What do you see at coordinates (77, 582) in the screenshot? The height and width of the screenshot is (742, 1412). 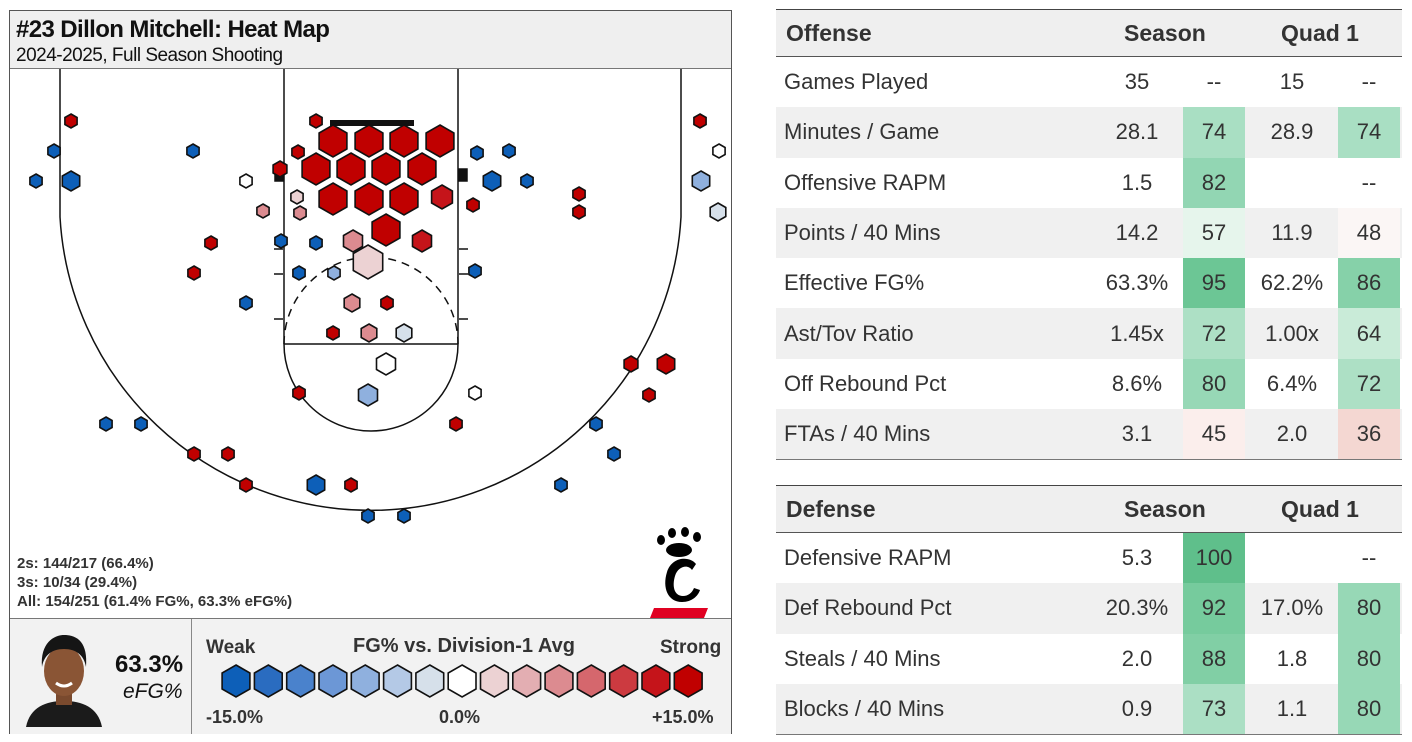 I see `threes-stat: 3s: 10/34 (29.4%)` at bounding box center [77, 582].